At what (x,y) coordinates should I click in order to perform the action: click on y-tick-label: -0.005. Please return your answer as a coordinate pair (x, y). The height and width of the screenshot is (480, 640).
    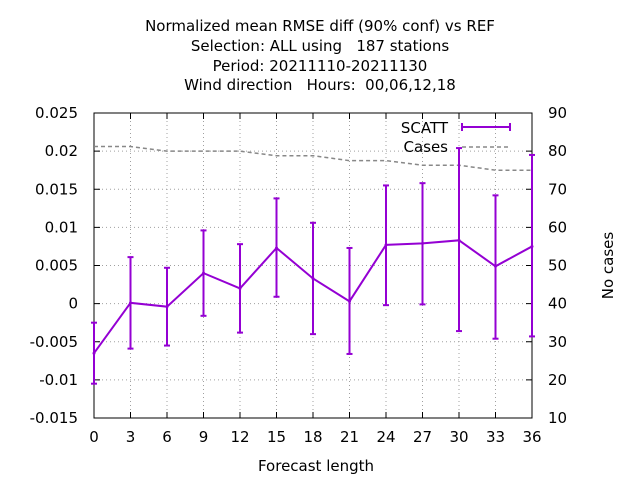
    Looking at the image, I should click on (54, 342).